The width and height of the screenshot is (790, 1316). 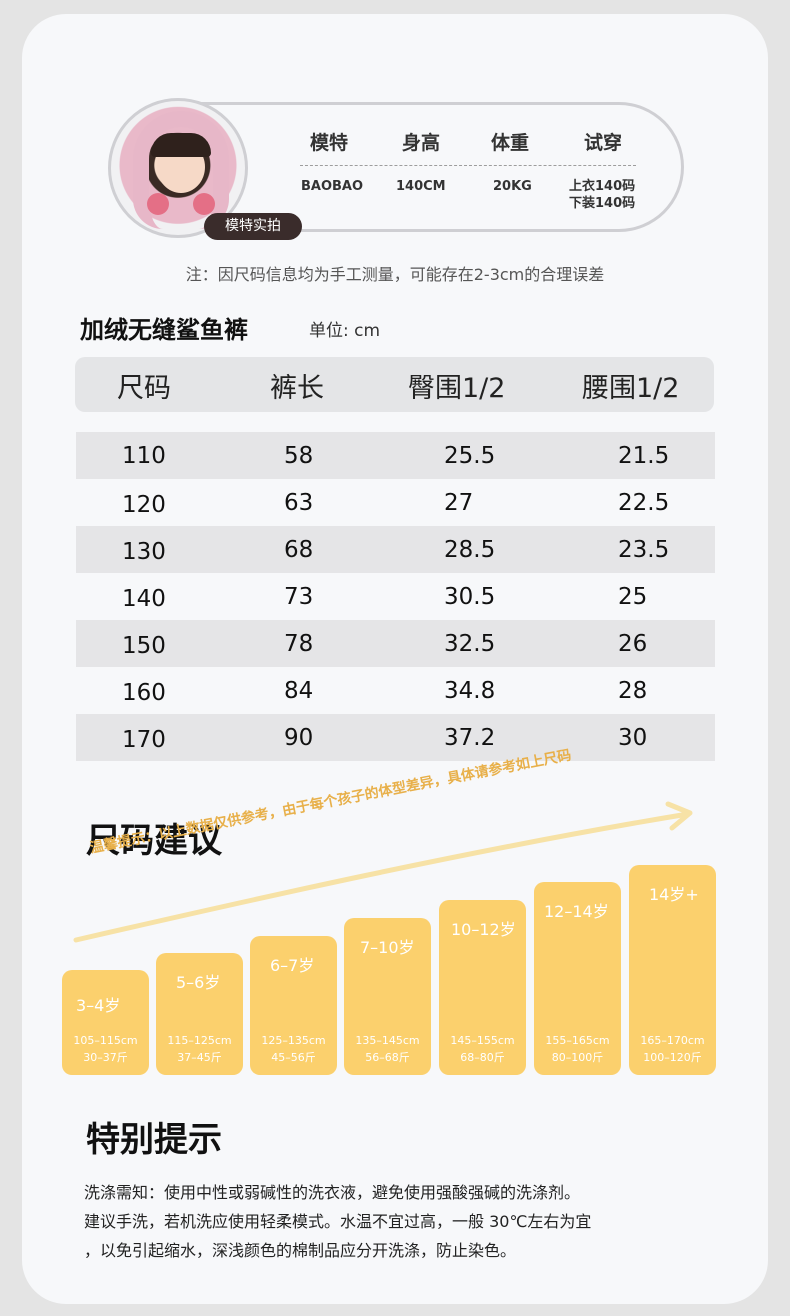 I want to click on model-header-height: 身高, so click(x=421, y=143).